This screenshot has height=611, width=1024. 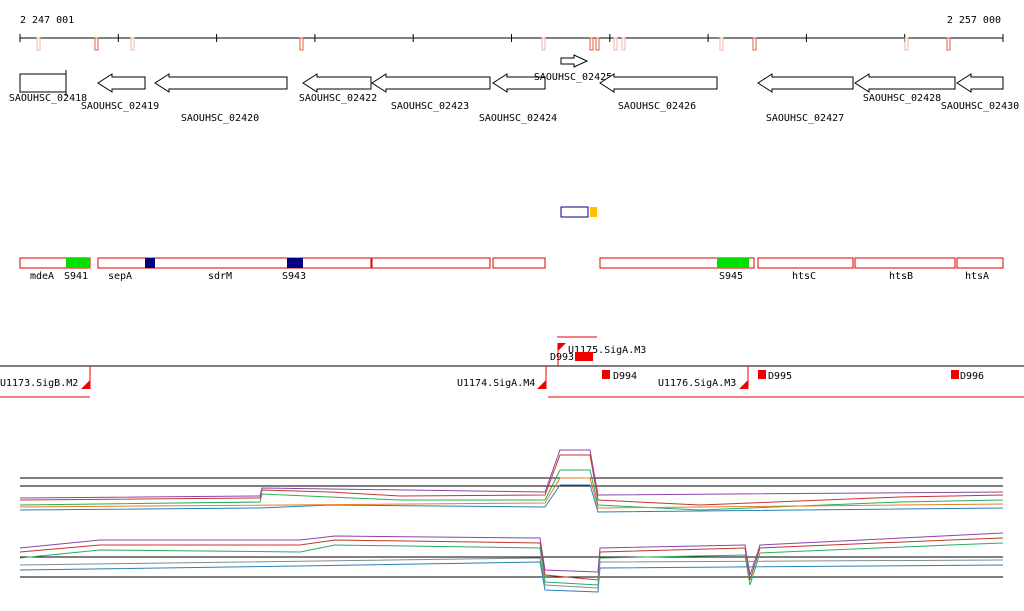 What do you see at coordinates (780, 376) in the screenshot?
I see `terminator-label: D995` at bounding box center [780, 376].